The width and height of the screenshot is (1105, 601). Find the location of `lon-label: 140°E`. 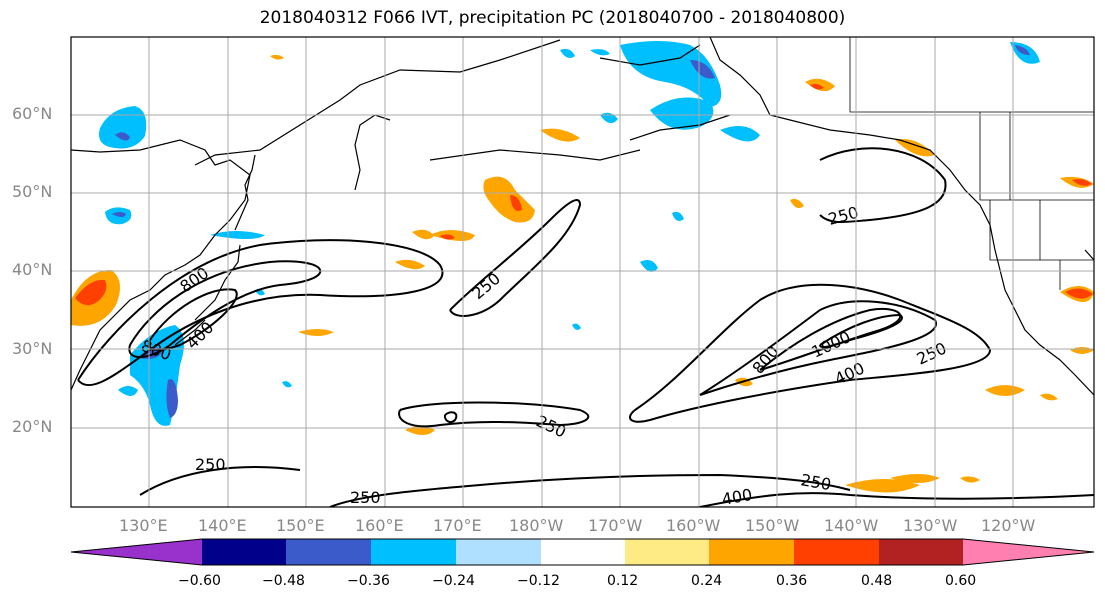

lon-label: 140°E is located at coordinates (222, 525).